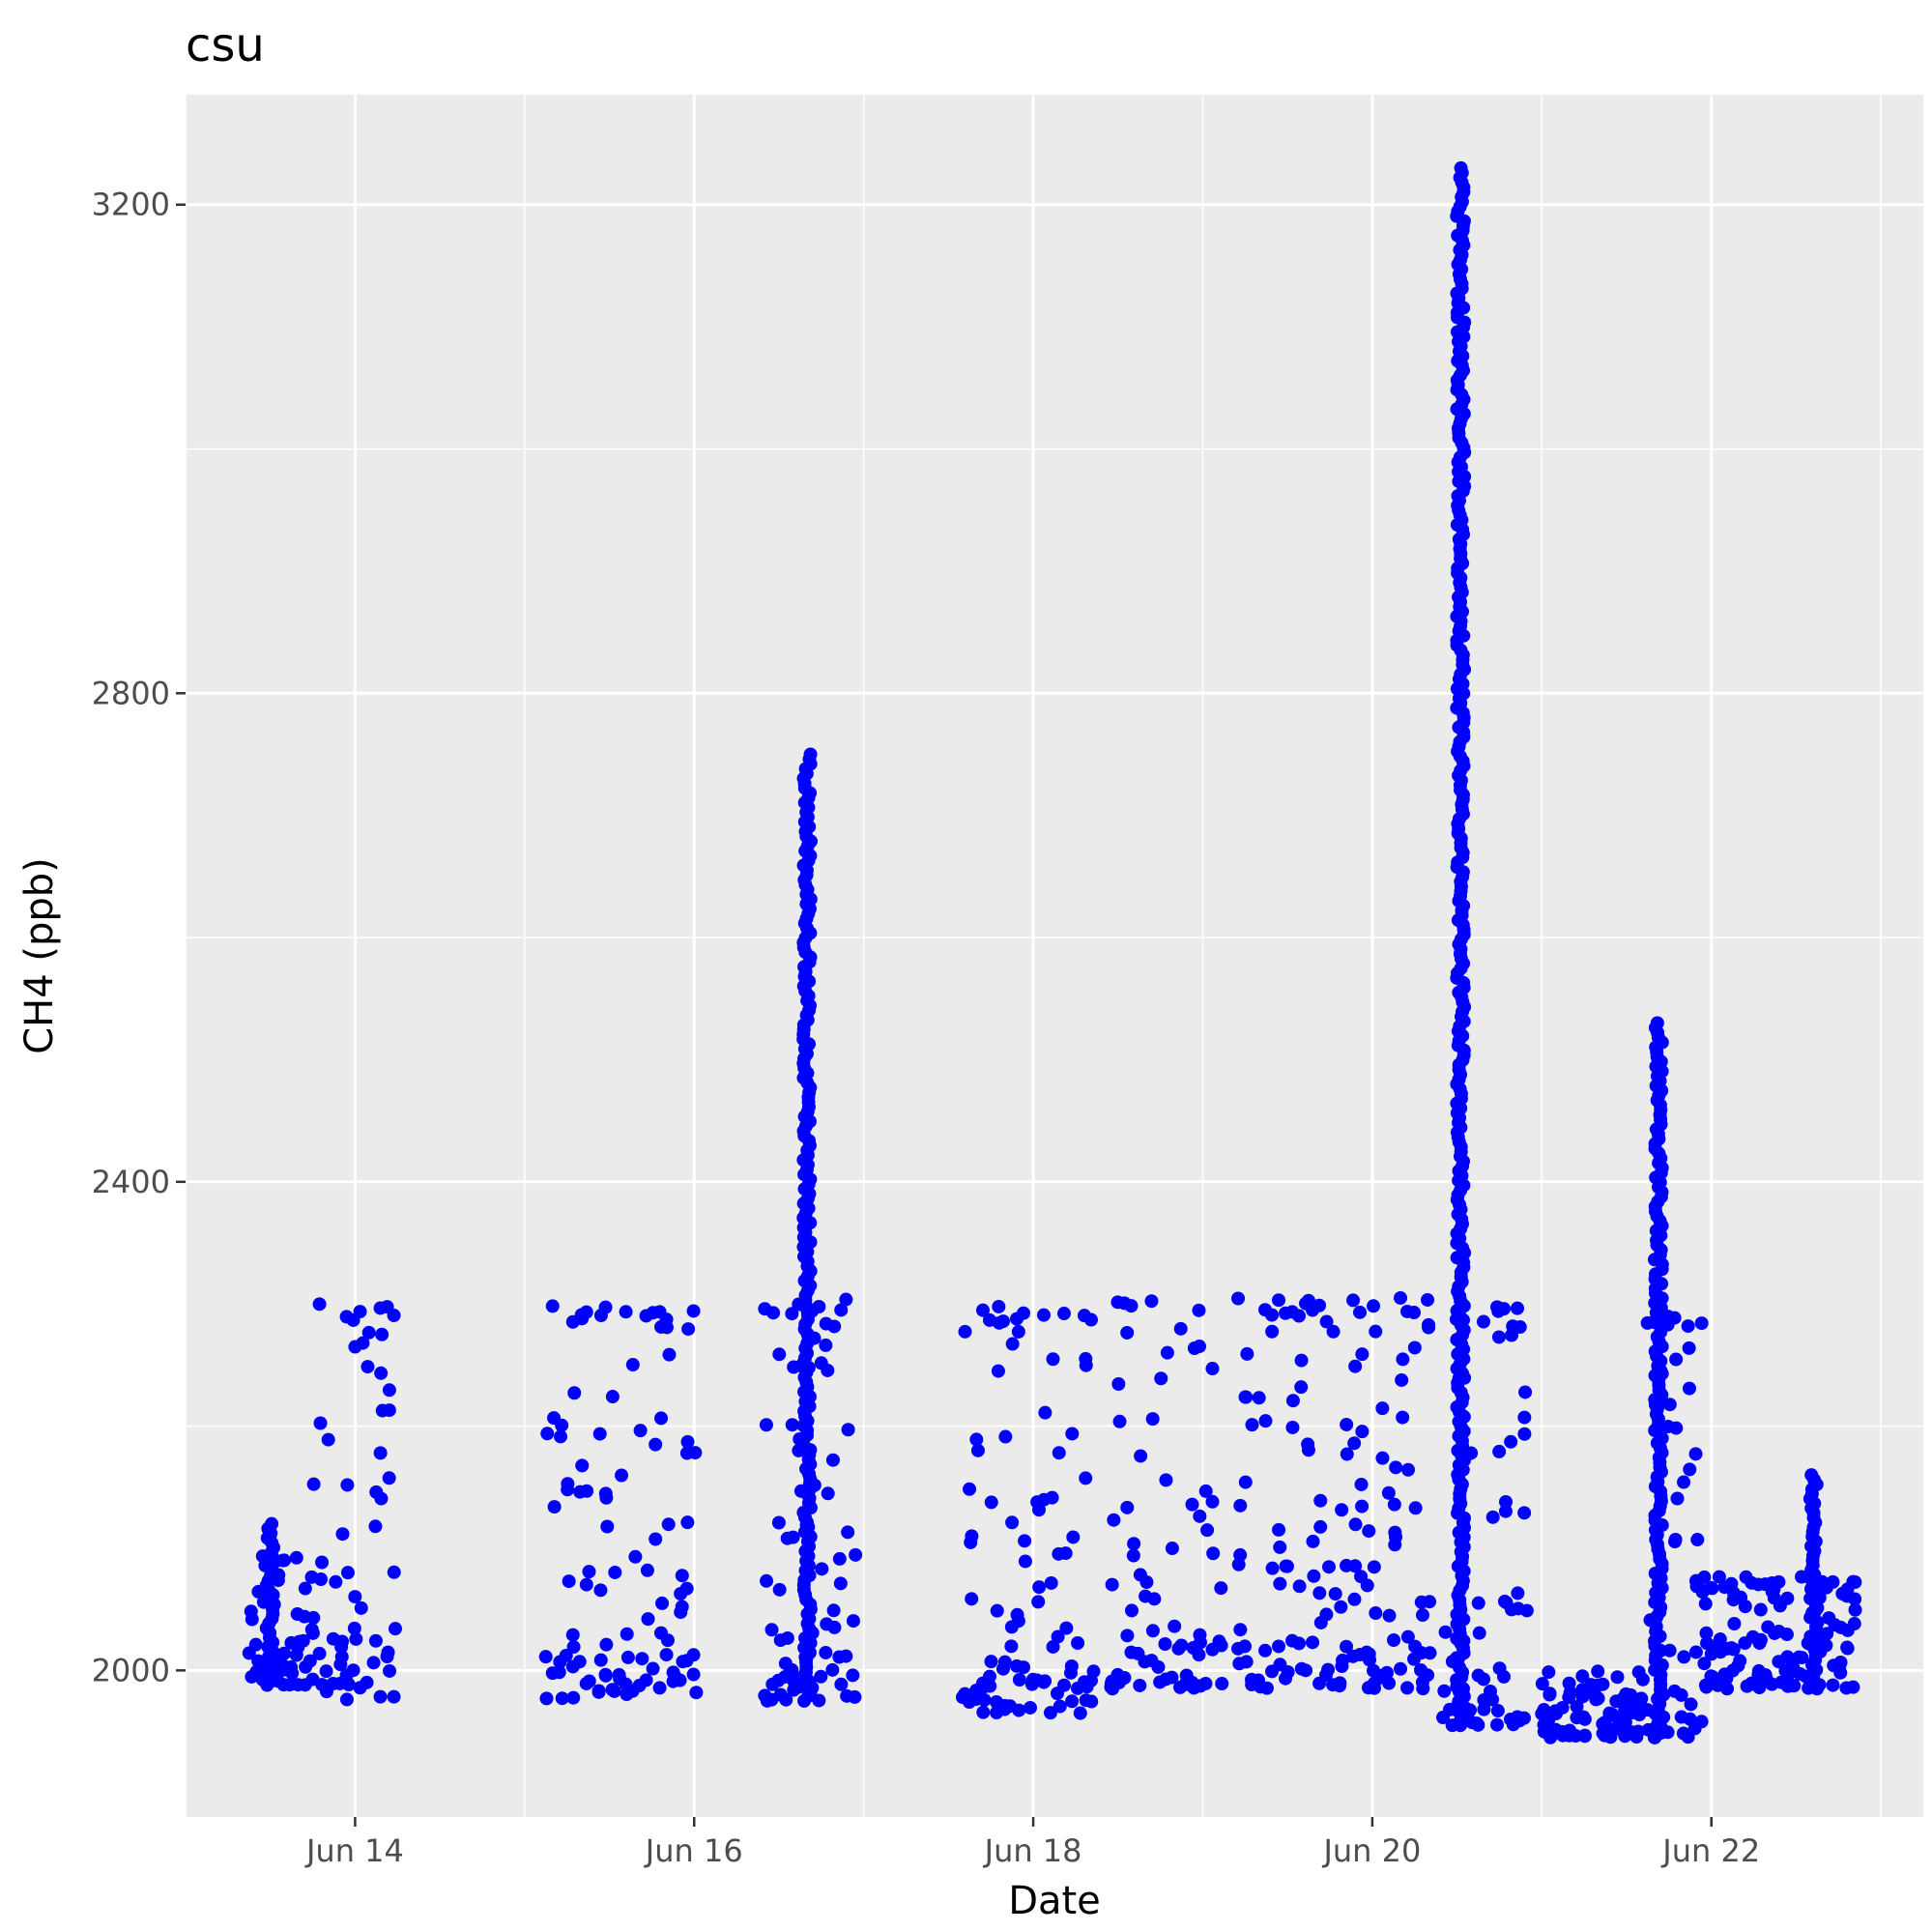  What do you see at coordinates (39, 955) in the screenshot?
I see `y-axis-title: CH4 (ppb)` at bounding box center [39, 955].